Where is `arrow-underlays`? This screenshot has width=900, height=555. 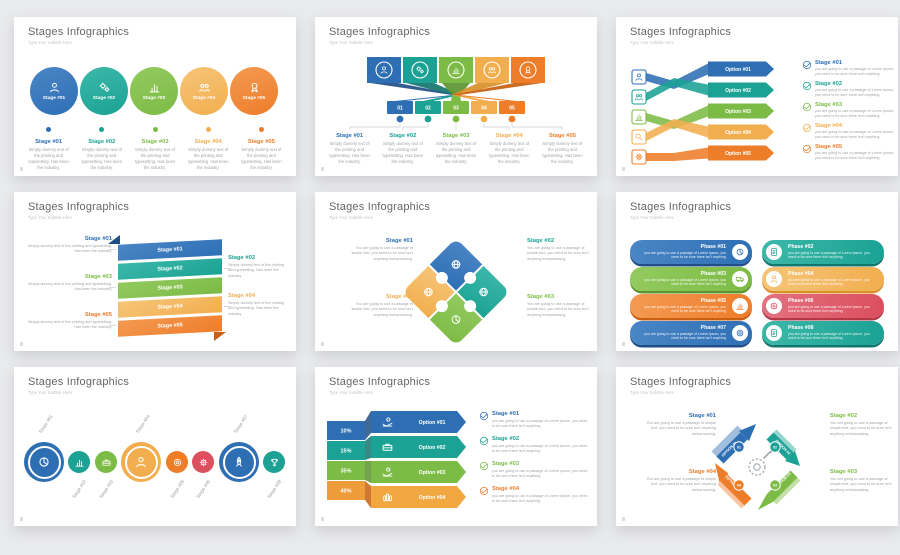
arrow-underlays is located at coordinates (756, 467).